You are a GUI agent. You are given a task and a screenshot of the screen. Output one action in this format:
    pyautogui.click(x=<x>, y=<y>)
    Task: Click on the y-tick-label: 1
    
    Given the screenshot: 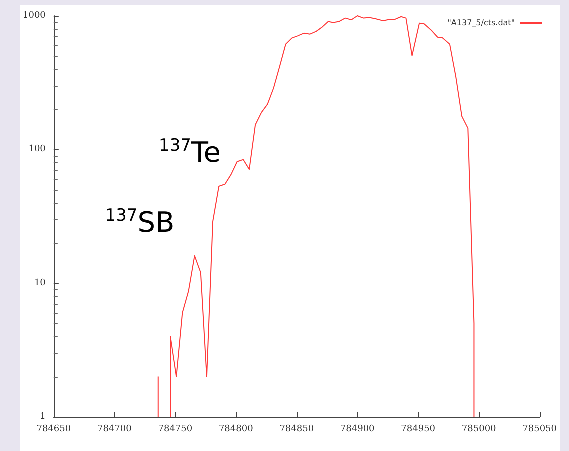 What is the action you would take?
    pyautogui.click(x=43, y=417)
    